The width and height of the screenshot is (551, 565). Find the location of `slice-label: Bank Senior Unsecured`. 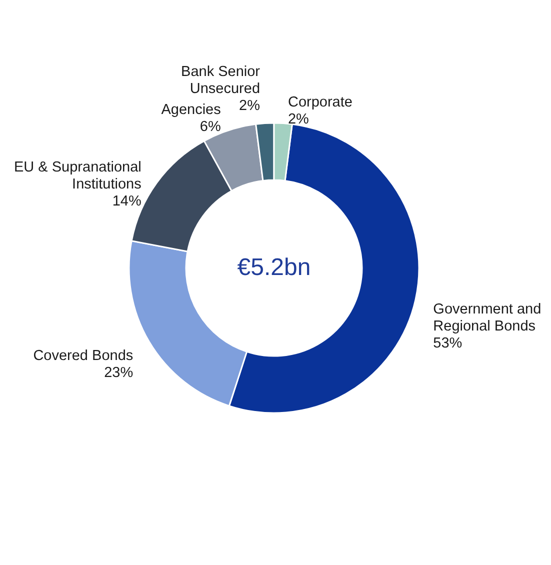

slice-label: Bank Senior Unsecured is located at coordinates (220, 80).